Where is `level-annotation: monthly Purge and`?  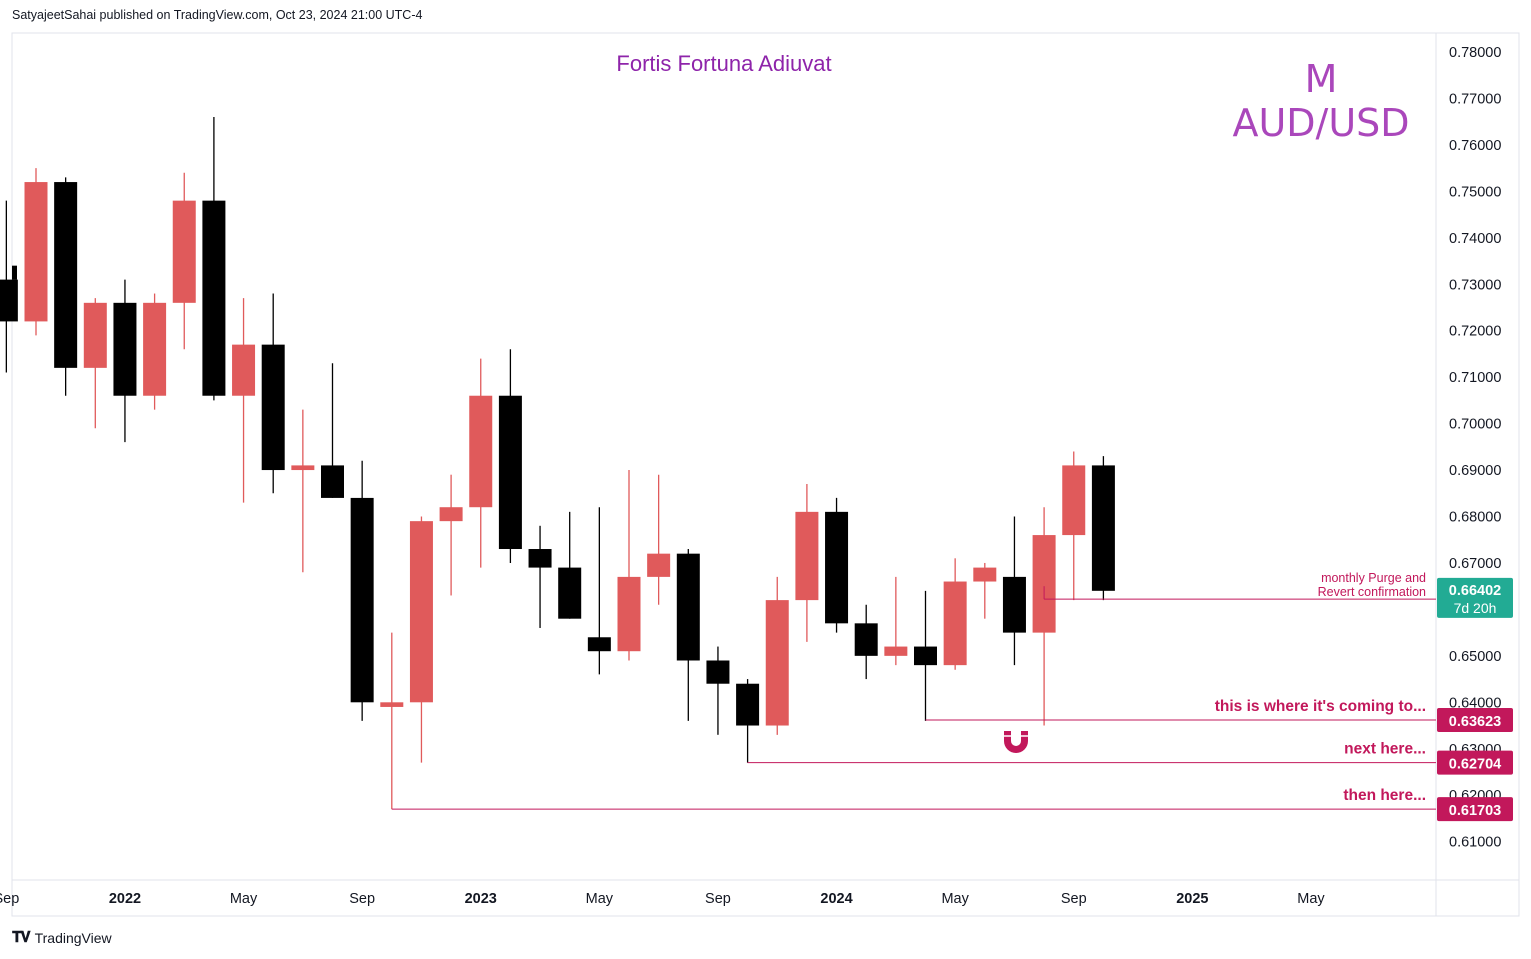
level-annotation: monthly Purge and is located at coordinates (1373, 578).